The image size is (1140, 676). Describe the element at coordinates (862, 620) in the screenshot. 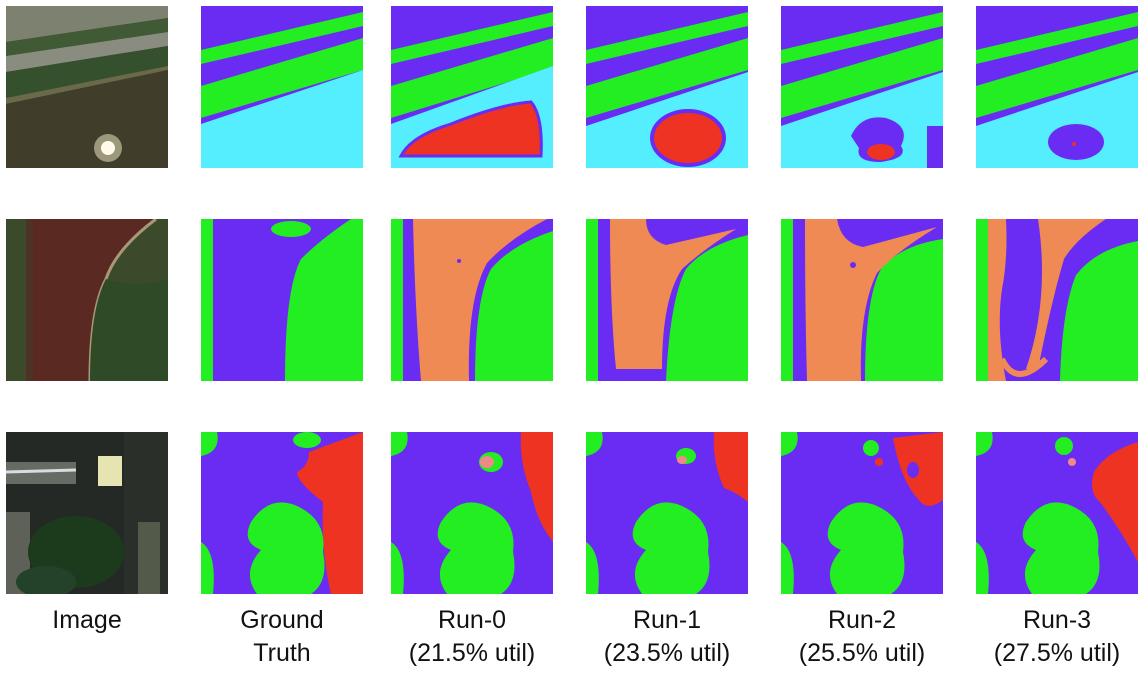

I see `column-label-line1: Run-2` at that location.